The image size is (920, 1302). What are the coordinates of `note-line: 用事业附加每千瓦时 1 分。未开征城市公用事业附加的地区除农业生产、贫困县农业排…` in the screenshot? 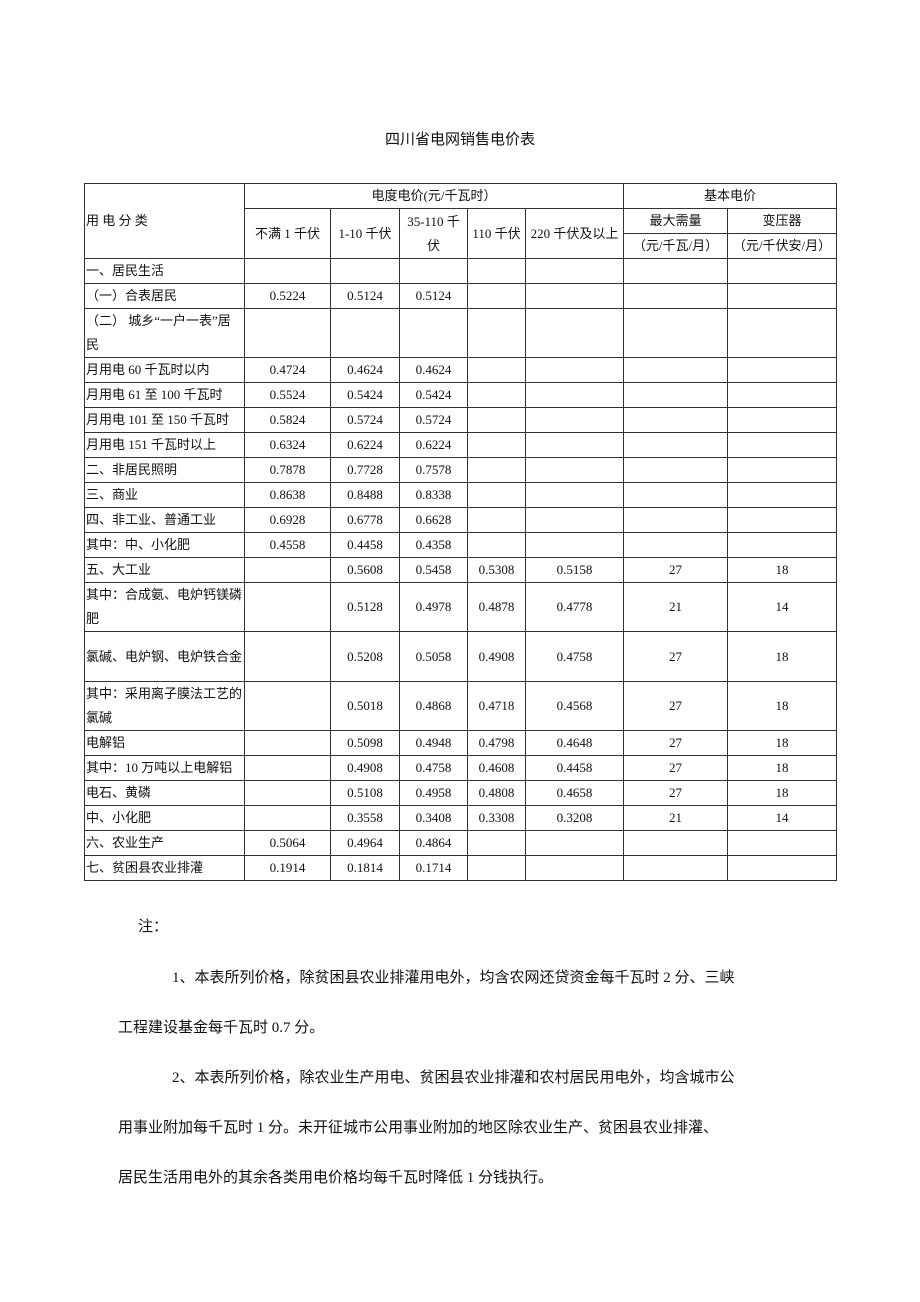 It's located at (418, 1128).